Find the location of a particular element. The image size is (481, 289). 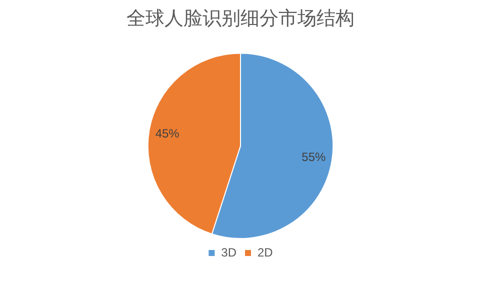

chart-title: 全球人脸识别细分市场结构 is located at coordinates (240, 18).